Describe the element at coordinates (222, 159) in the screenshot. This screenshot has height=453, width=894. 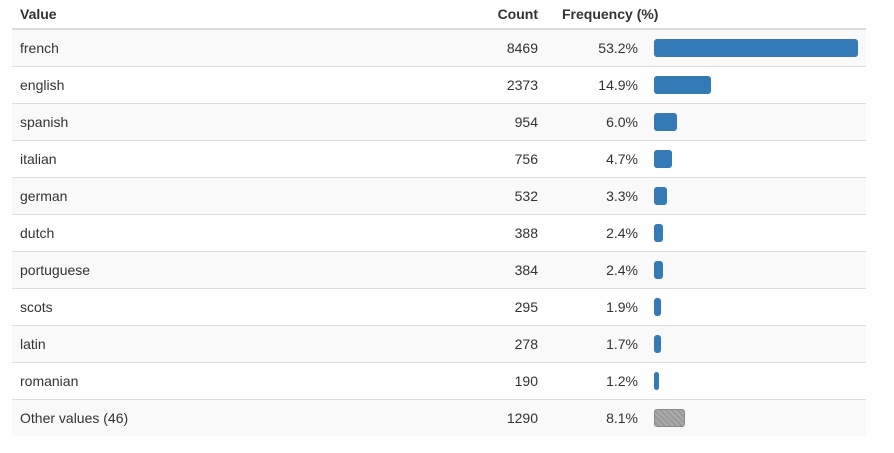
I see `cell-value: italian` at that location.